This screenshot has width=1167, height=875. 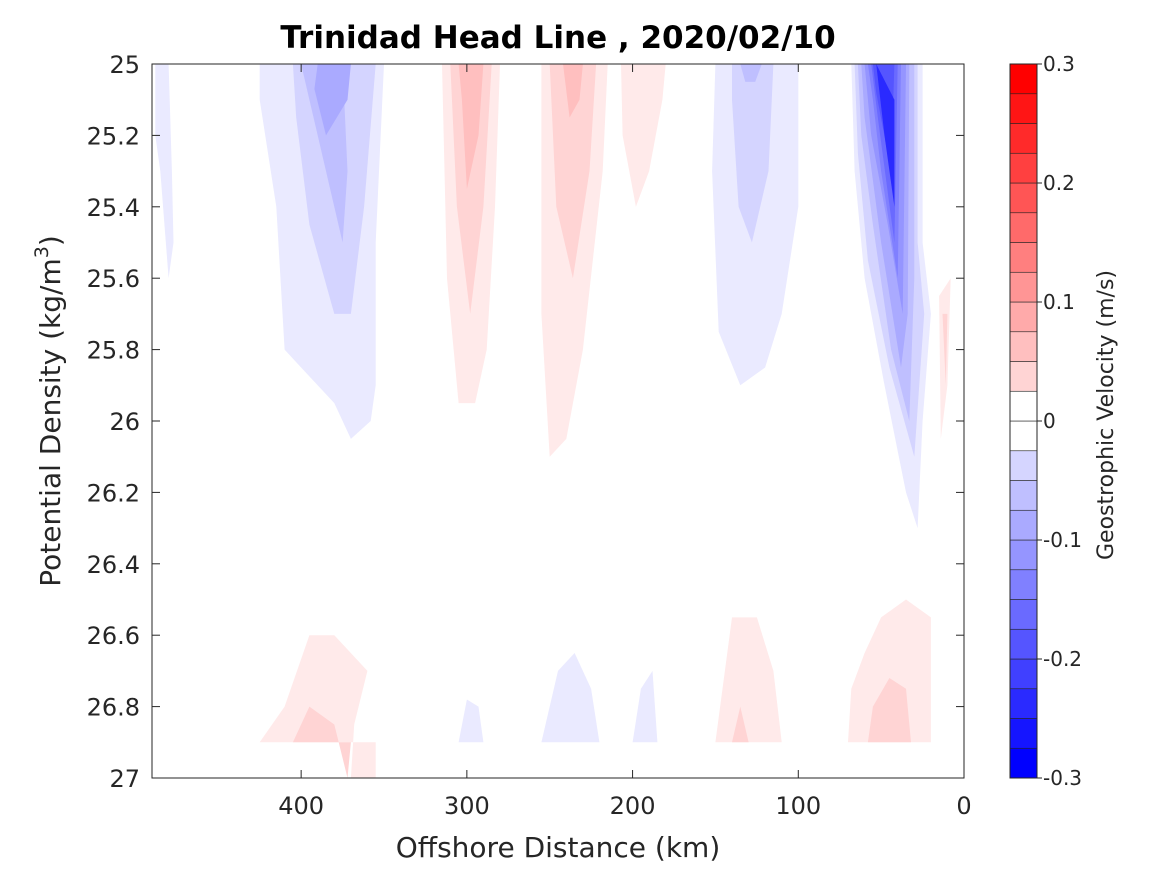 I want to click on y-tick-label: 27, so click(x=124, y=779).